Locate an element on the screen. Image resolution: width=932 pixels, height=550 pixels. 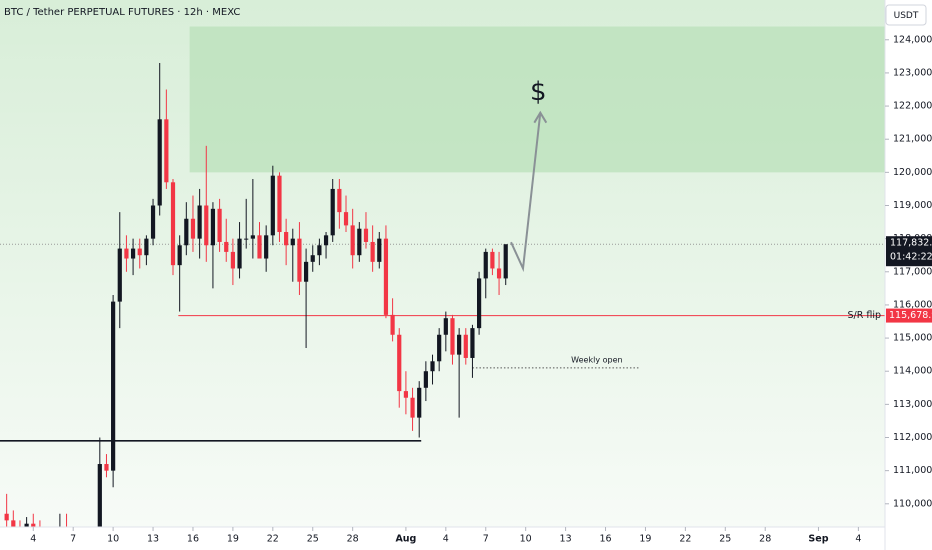
sr-flip-tag is located at coordinates (909, 315).